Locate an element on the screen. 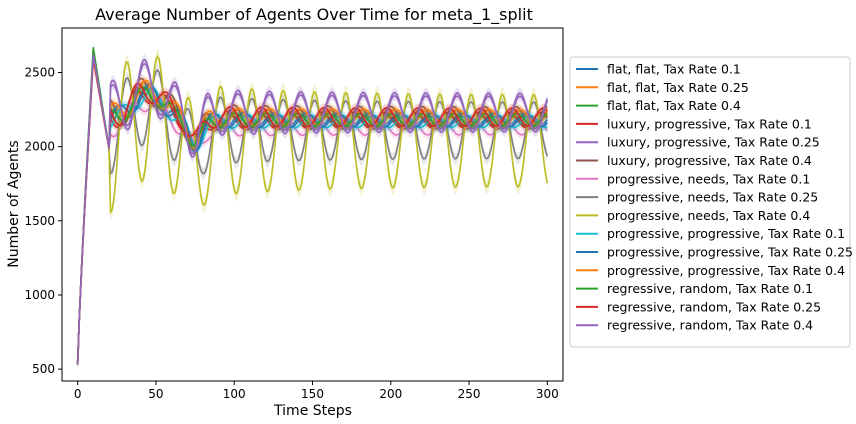 Image resolution: width=856 pixels, height=424 pixels. legend-entry: flat, flat, Tax Rate 0.1 is located at coordinates (674, 69).